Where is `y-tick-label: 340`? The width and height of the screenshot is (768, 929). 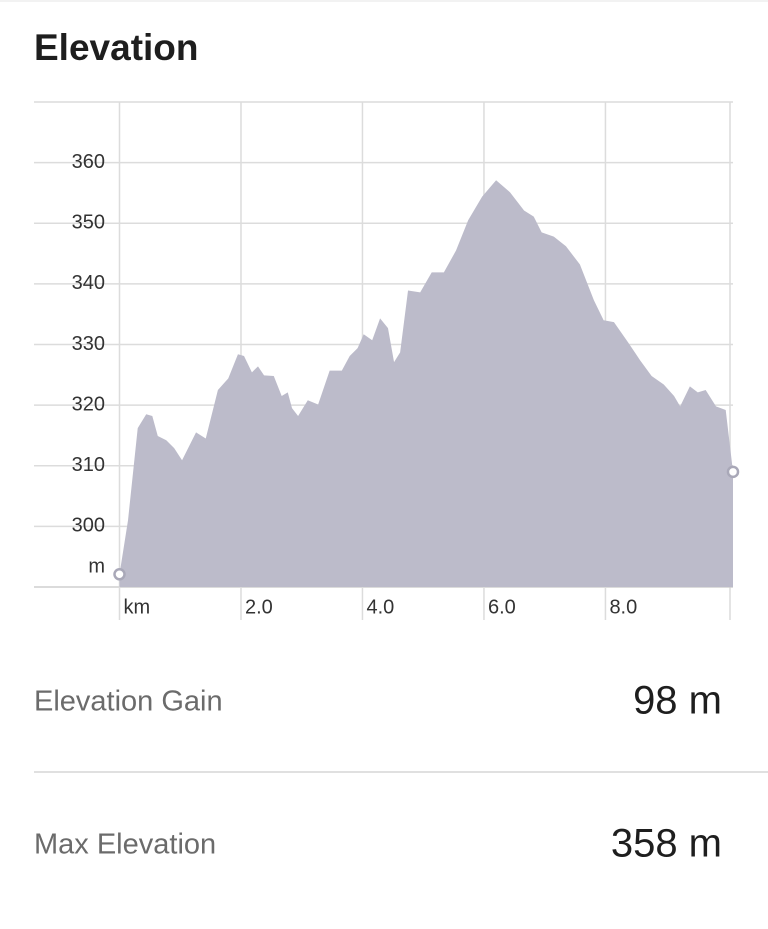
y-tick-label: 340 is located at coordinates (88, 283).